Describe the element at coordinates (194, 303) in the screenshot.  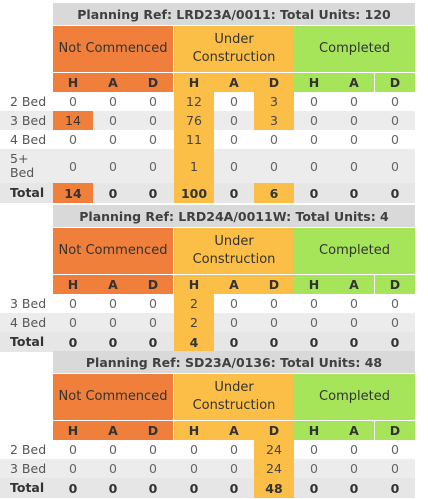
I see `value-cell: 2` at that location.